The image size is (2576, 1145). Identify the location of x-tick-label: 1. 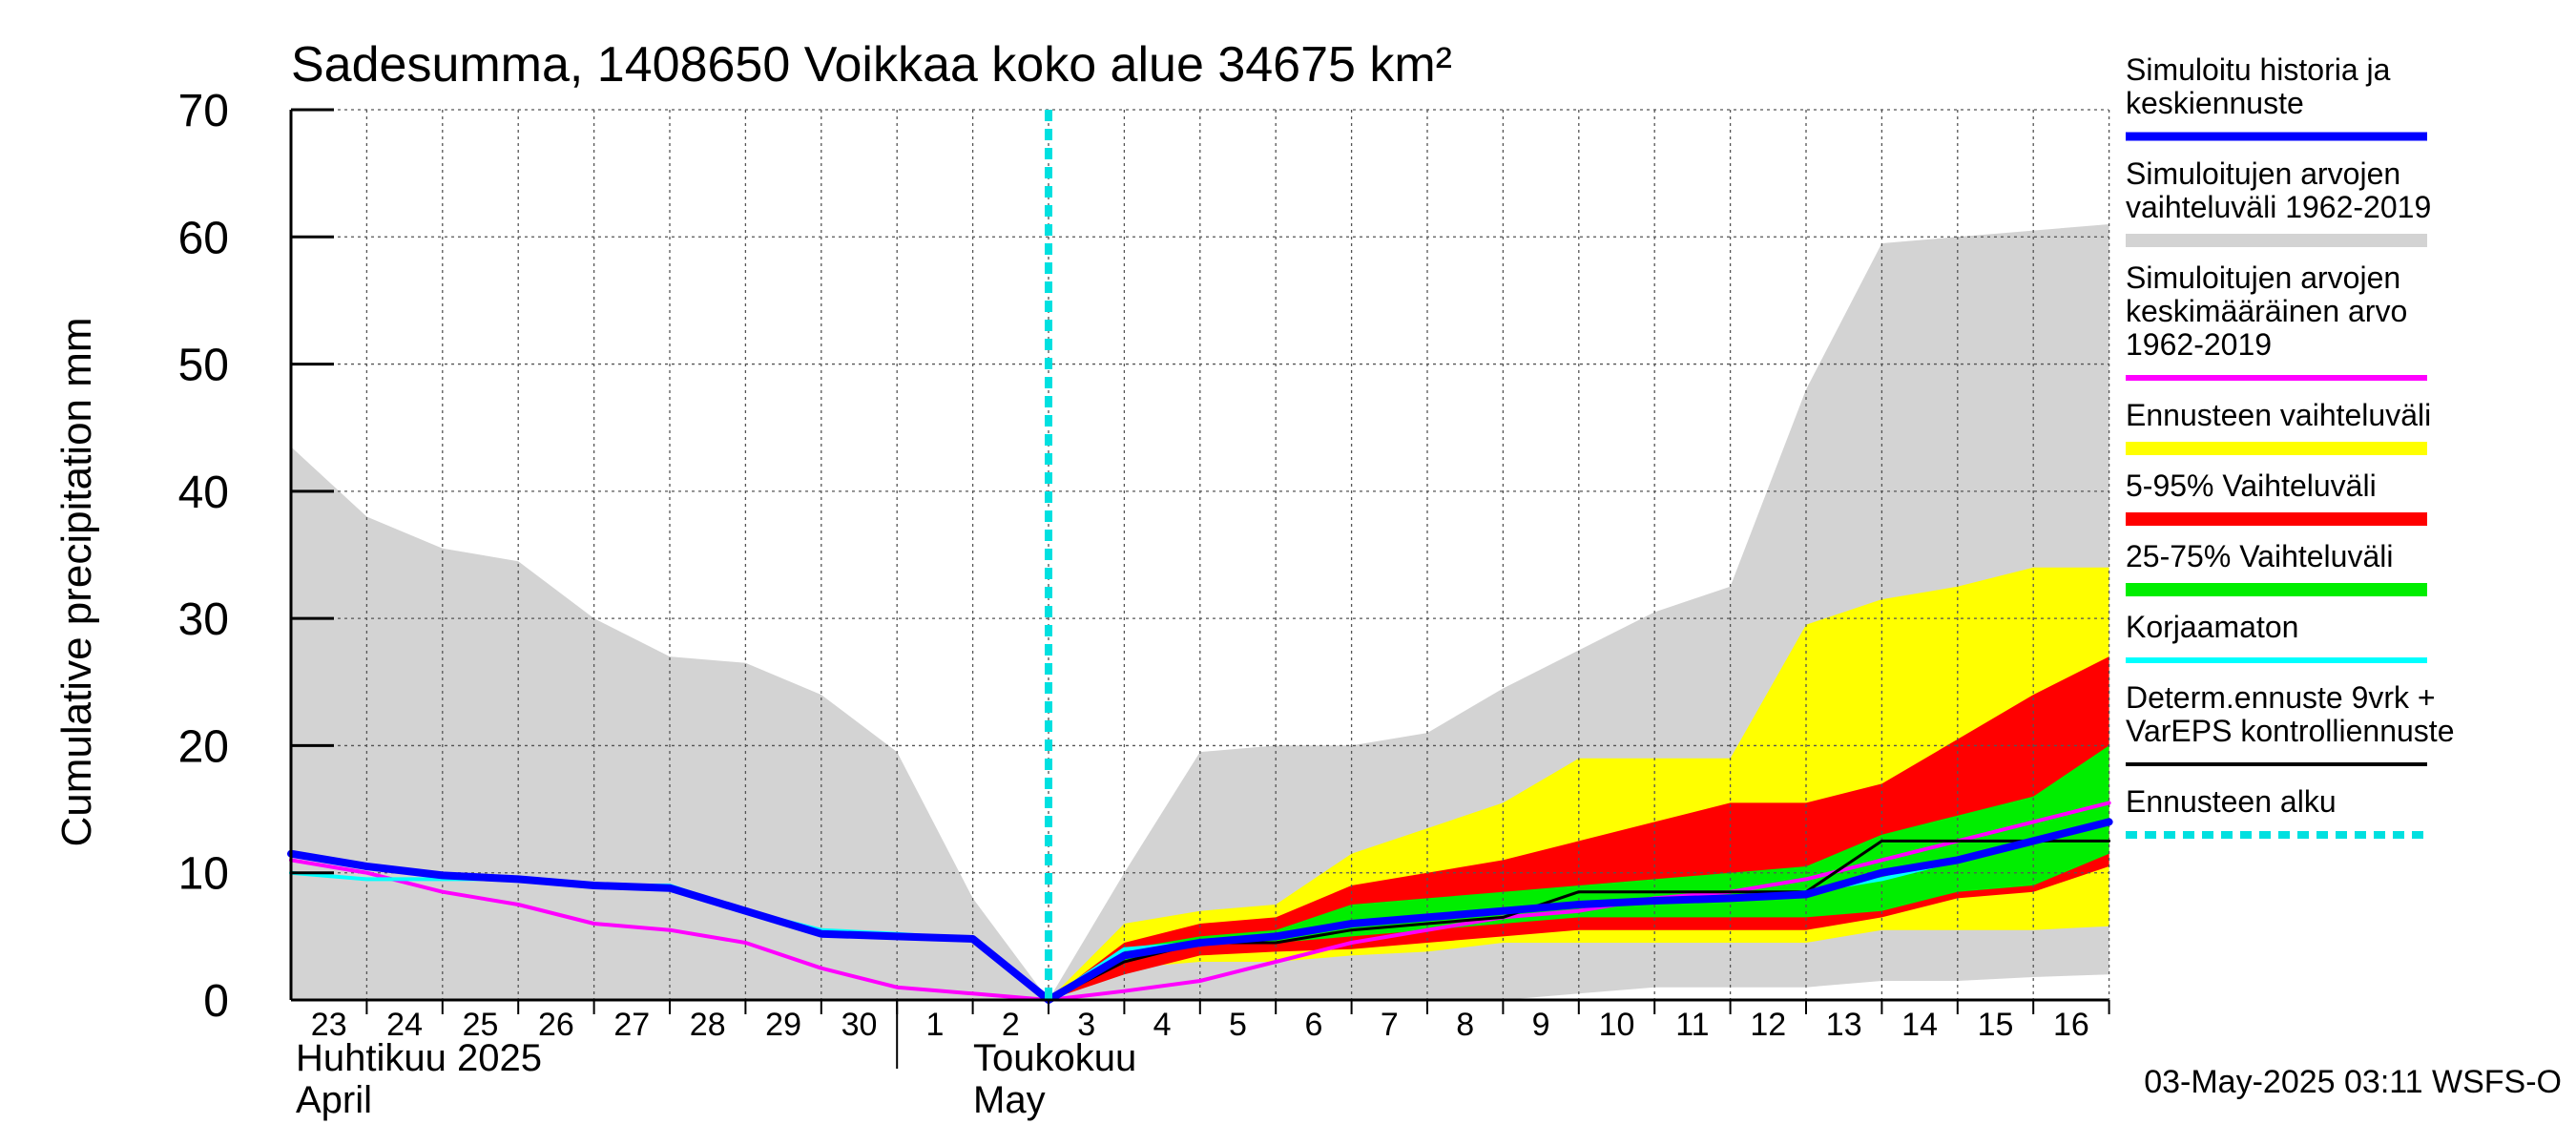
(934, 1025).